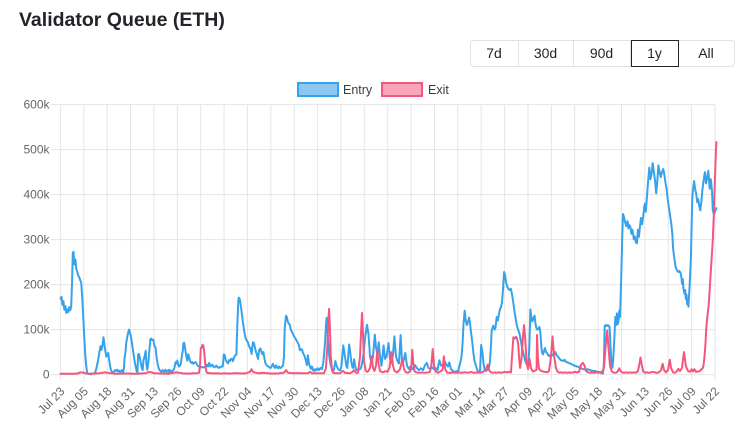  I want to click on svg-text: 300k, so click(36, 239).